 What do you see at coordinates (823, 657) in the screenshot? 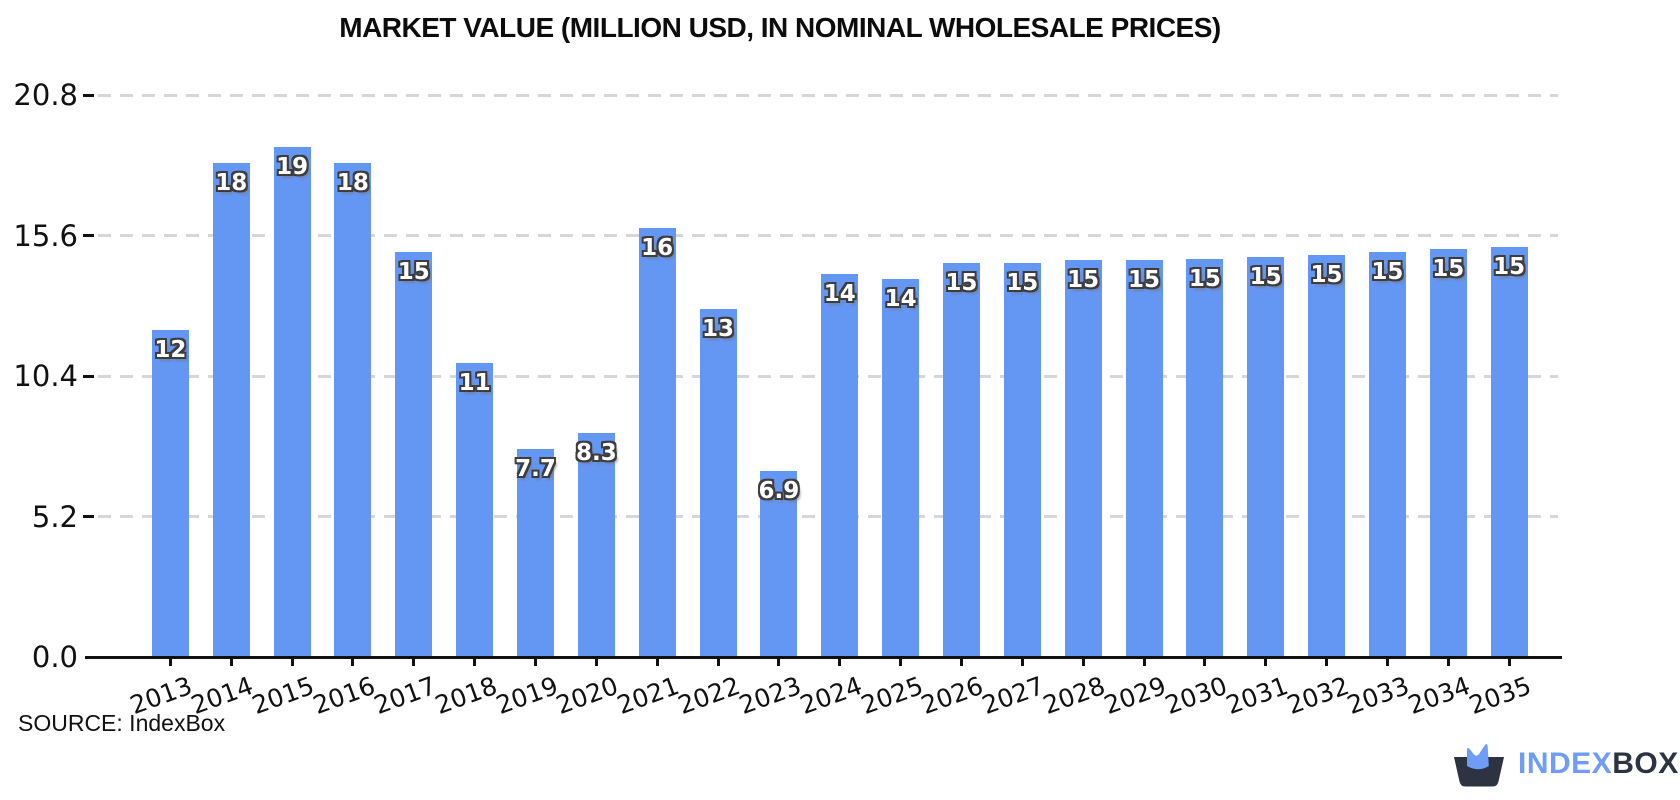
I see `x-axis-line` at bounding box center [823, 657].